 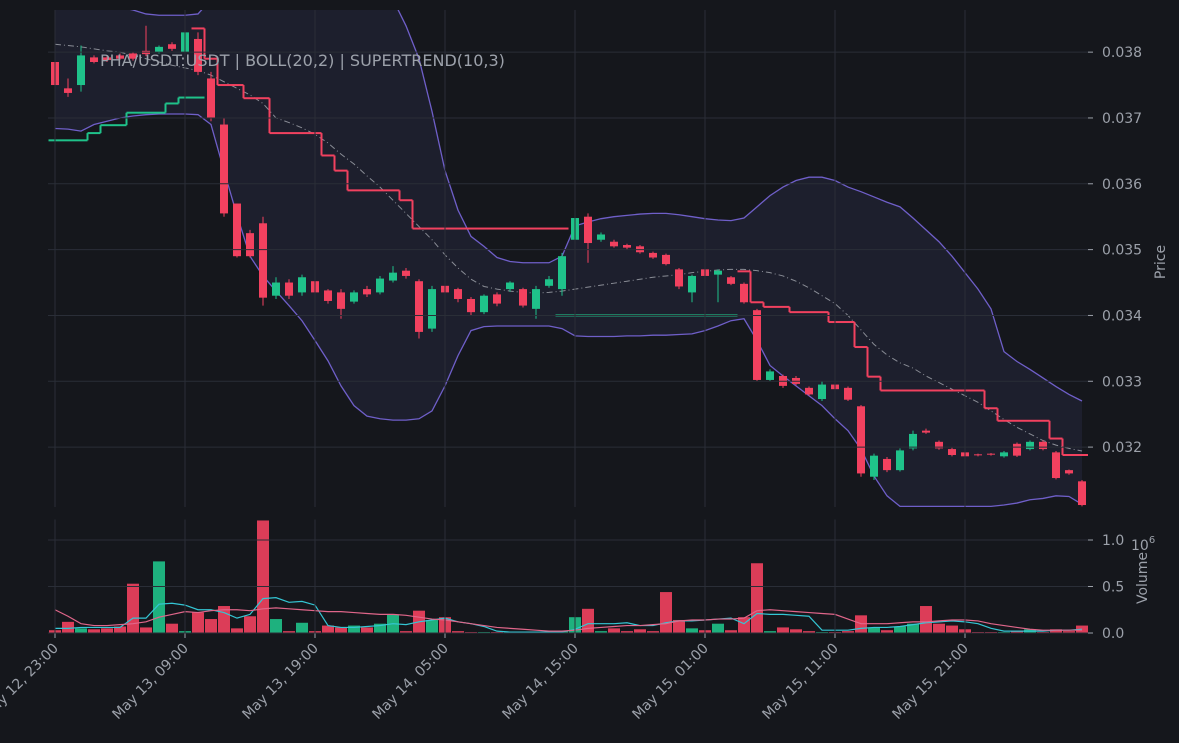 I want to click on y-tick-label: 0.5, so click(x=1113, y=588).